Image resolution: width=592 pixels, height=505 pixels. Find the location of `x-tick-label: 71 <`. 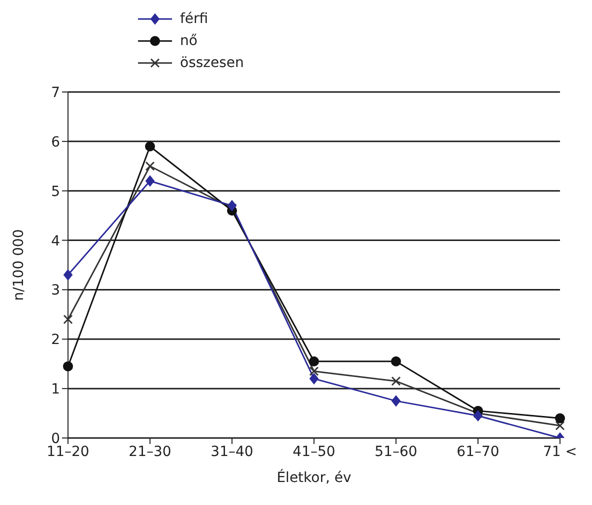

x-tick-label: 71 < is located at coordinates (560, 452).